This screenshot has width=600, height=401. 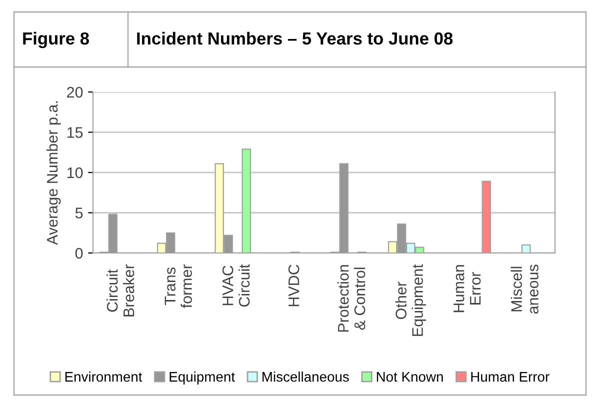 What do you see at coordinates (305, 377) in the screenshot?
I see `legend-label: Miscellaneous` at bounding box center [305, 377].